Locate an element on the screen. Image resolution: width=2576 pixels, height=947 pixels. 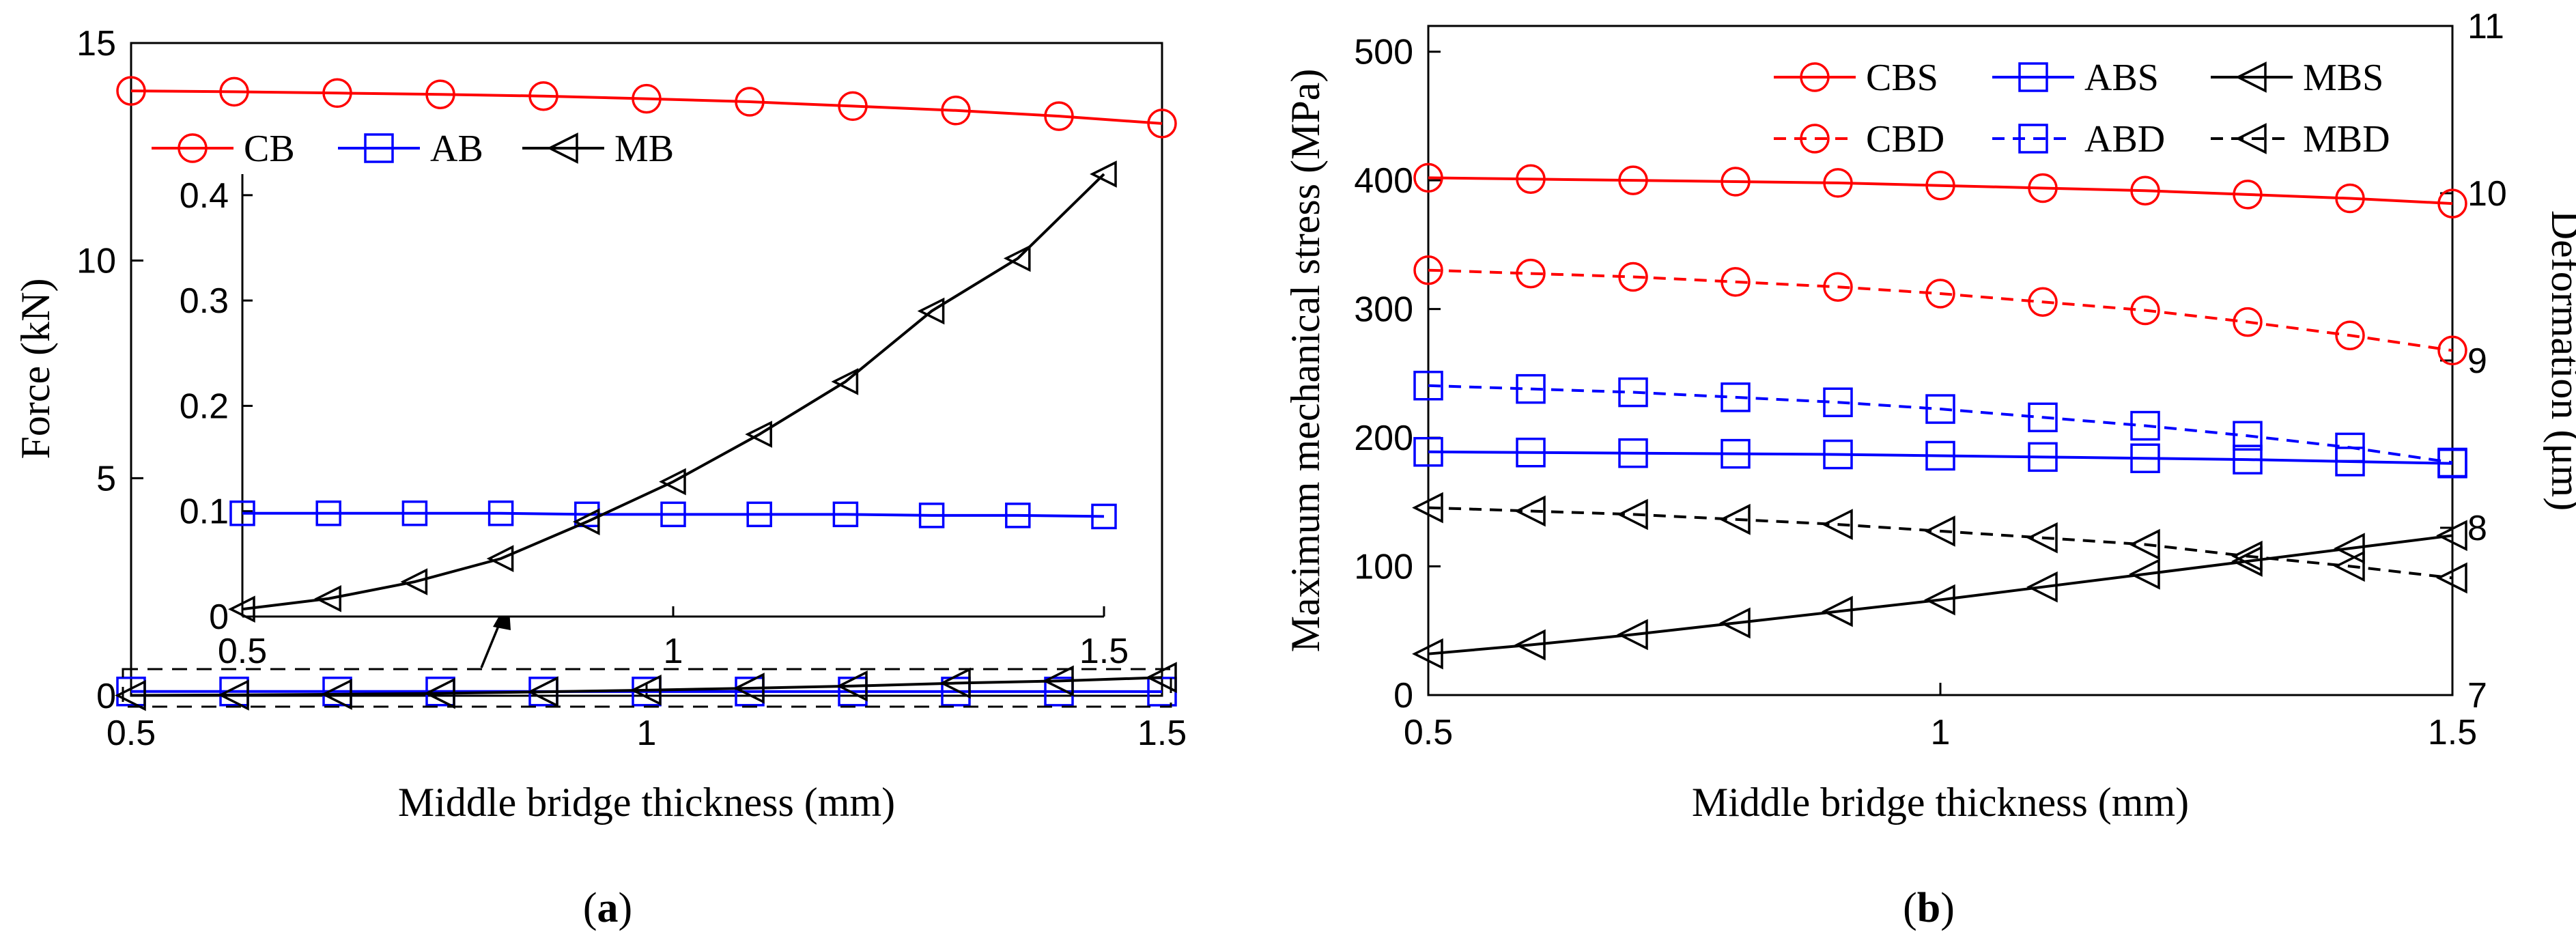
inset-ytick-label-3: 0.3 is located at coordinates (204, 301).